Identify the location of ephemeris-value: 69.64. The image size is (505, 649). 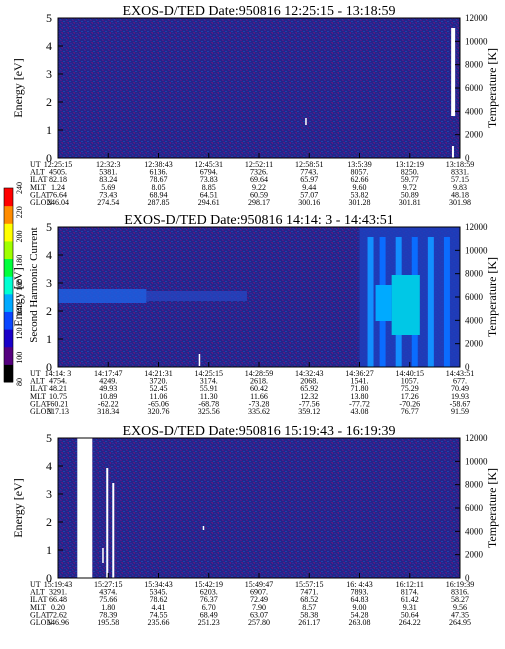
(259, 179).